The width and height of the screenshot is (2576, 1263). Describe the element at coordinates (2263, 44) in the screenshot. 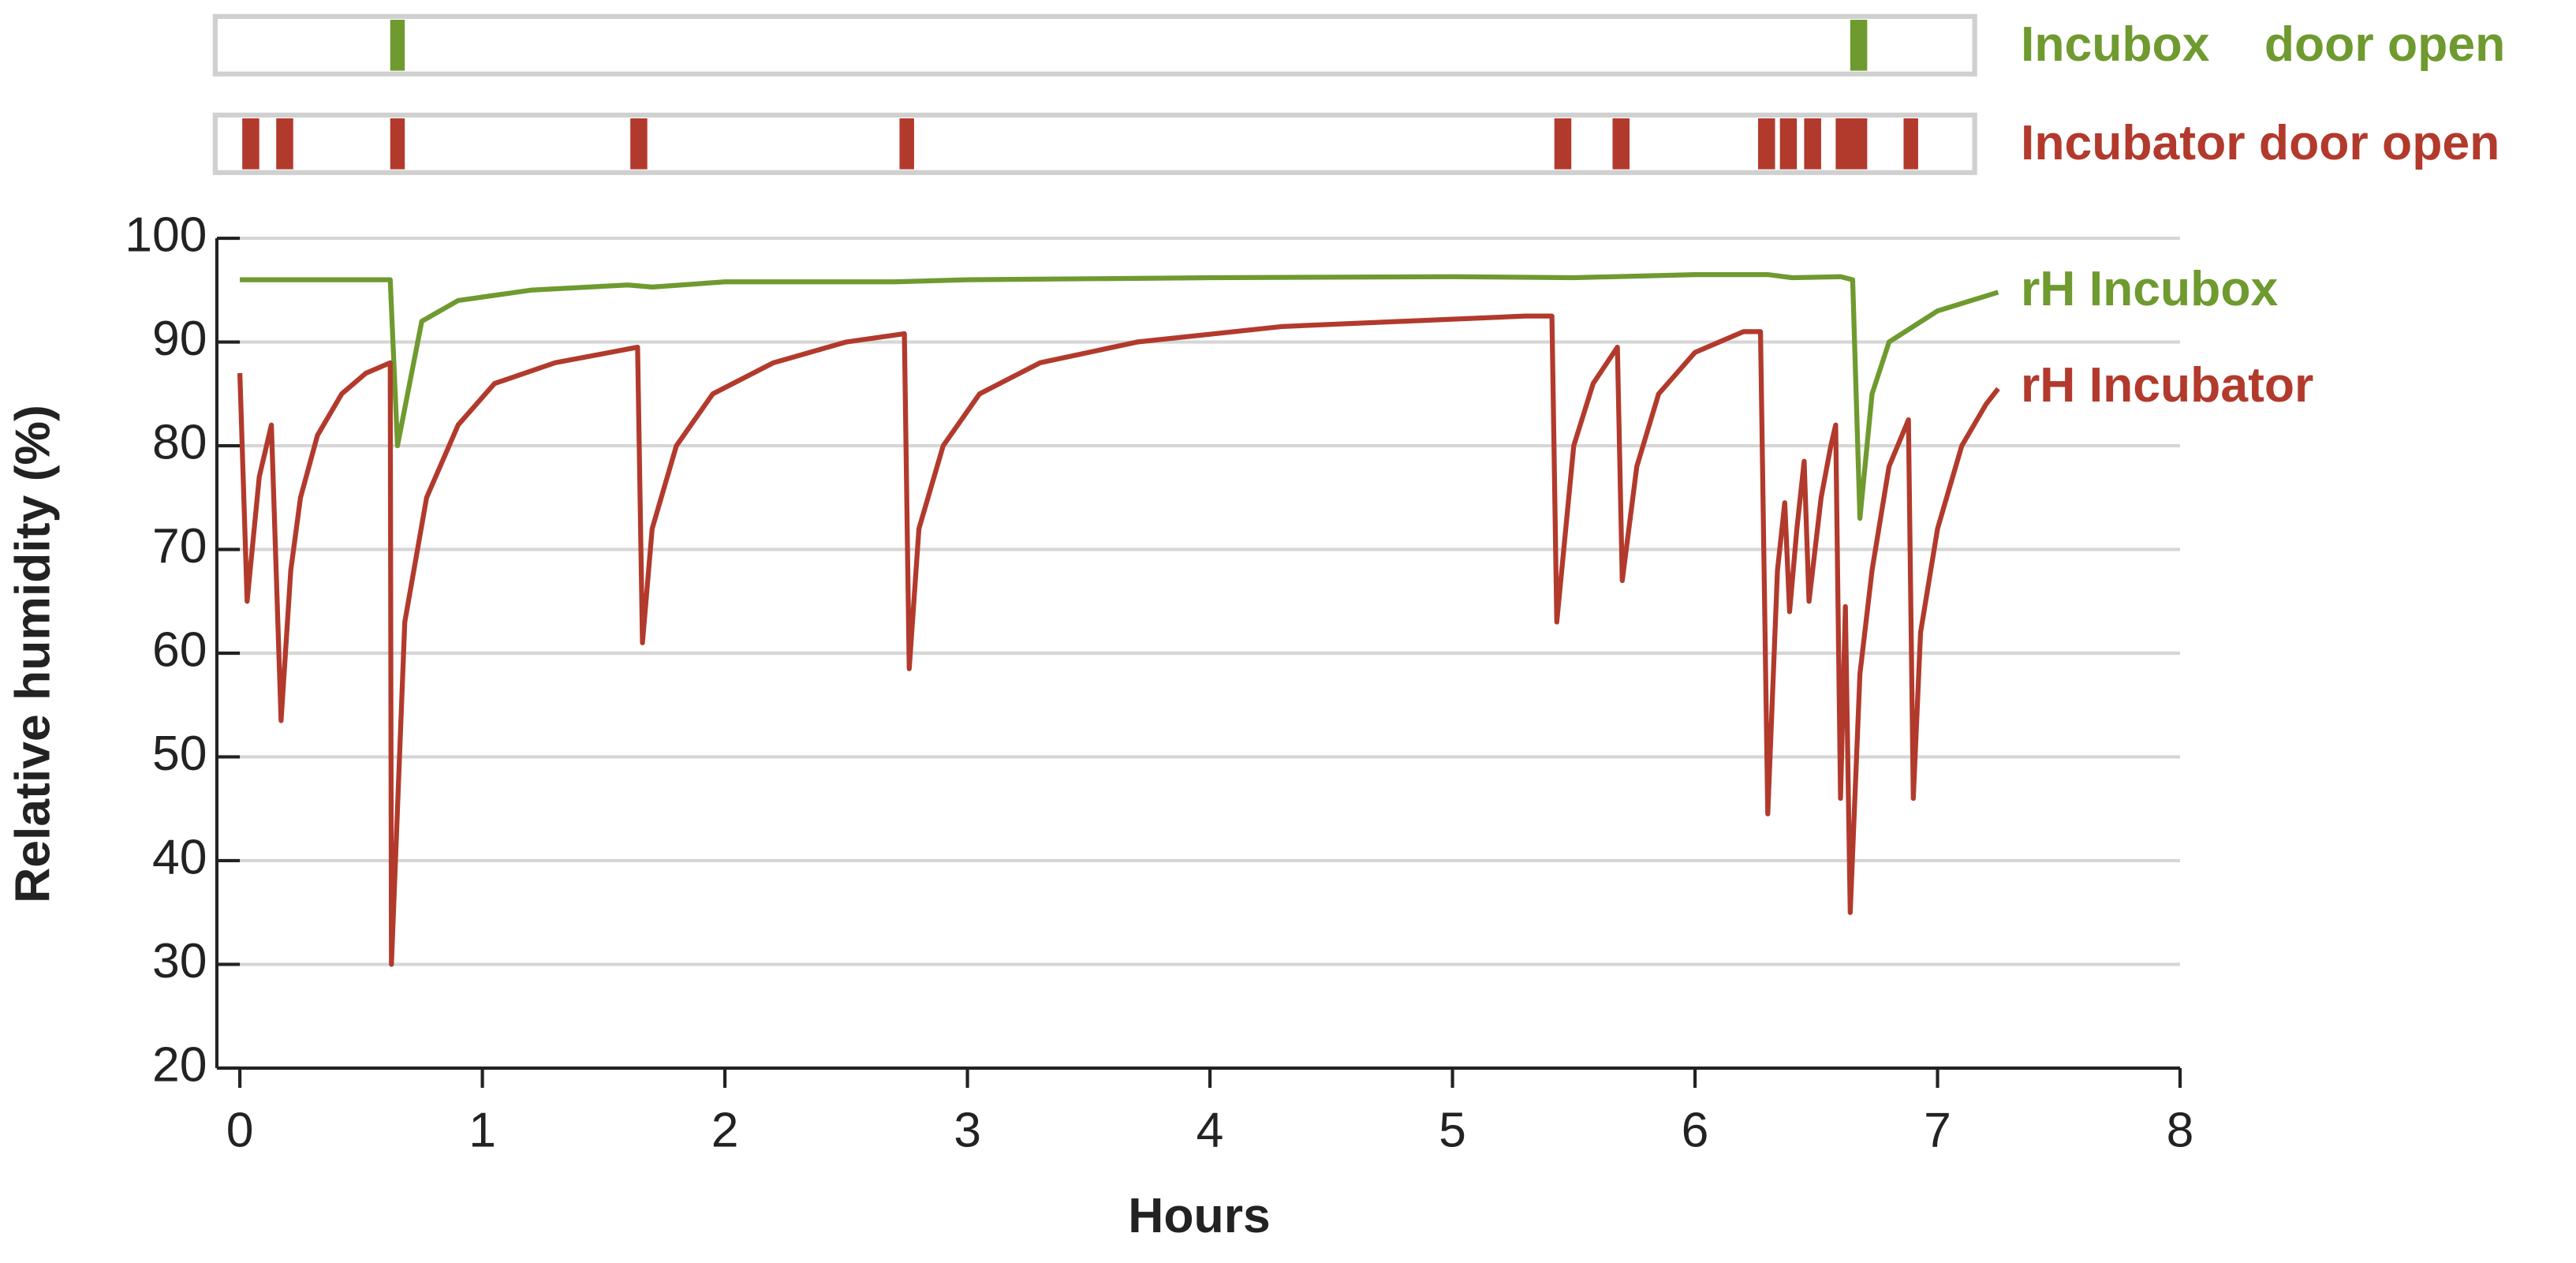

I see `event-label: Incubox door open` at that location.